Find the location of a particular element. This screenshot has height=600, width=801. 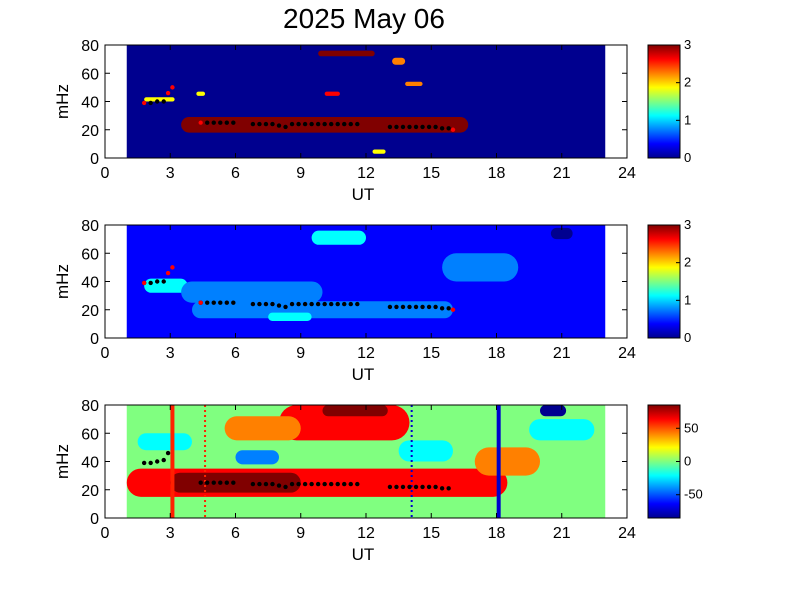

colorbar-tick-label: -50 is located at coordinates (693, 494).